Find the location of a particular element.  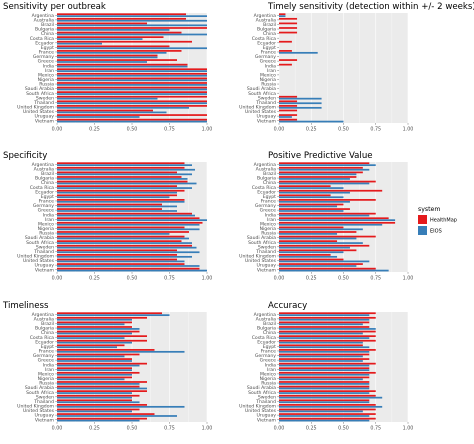

panel-title: Timeliness is located at coordinates (25, 306).